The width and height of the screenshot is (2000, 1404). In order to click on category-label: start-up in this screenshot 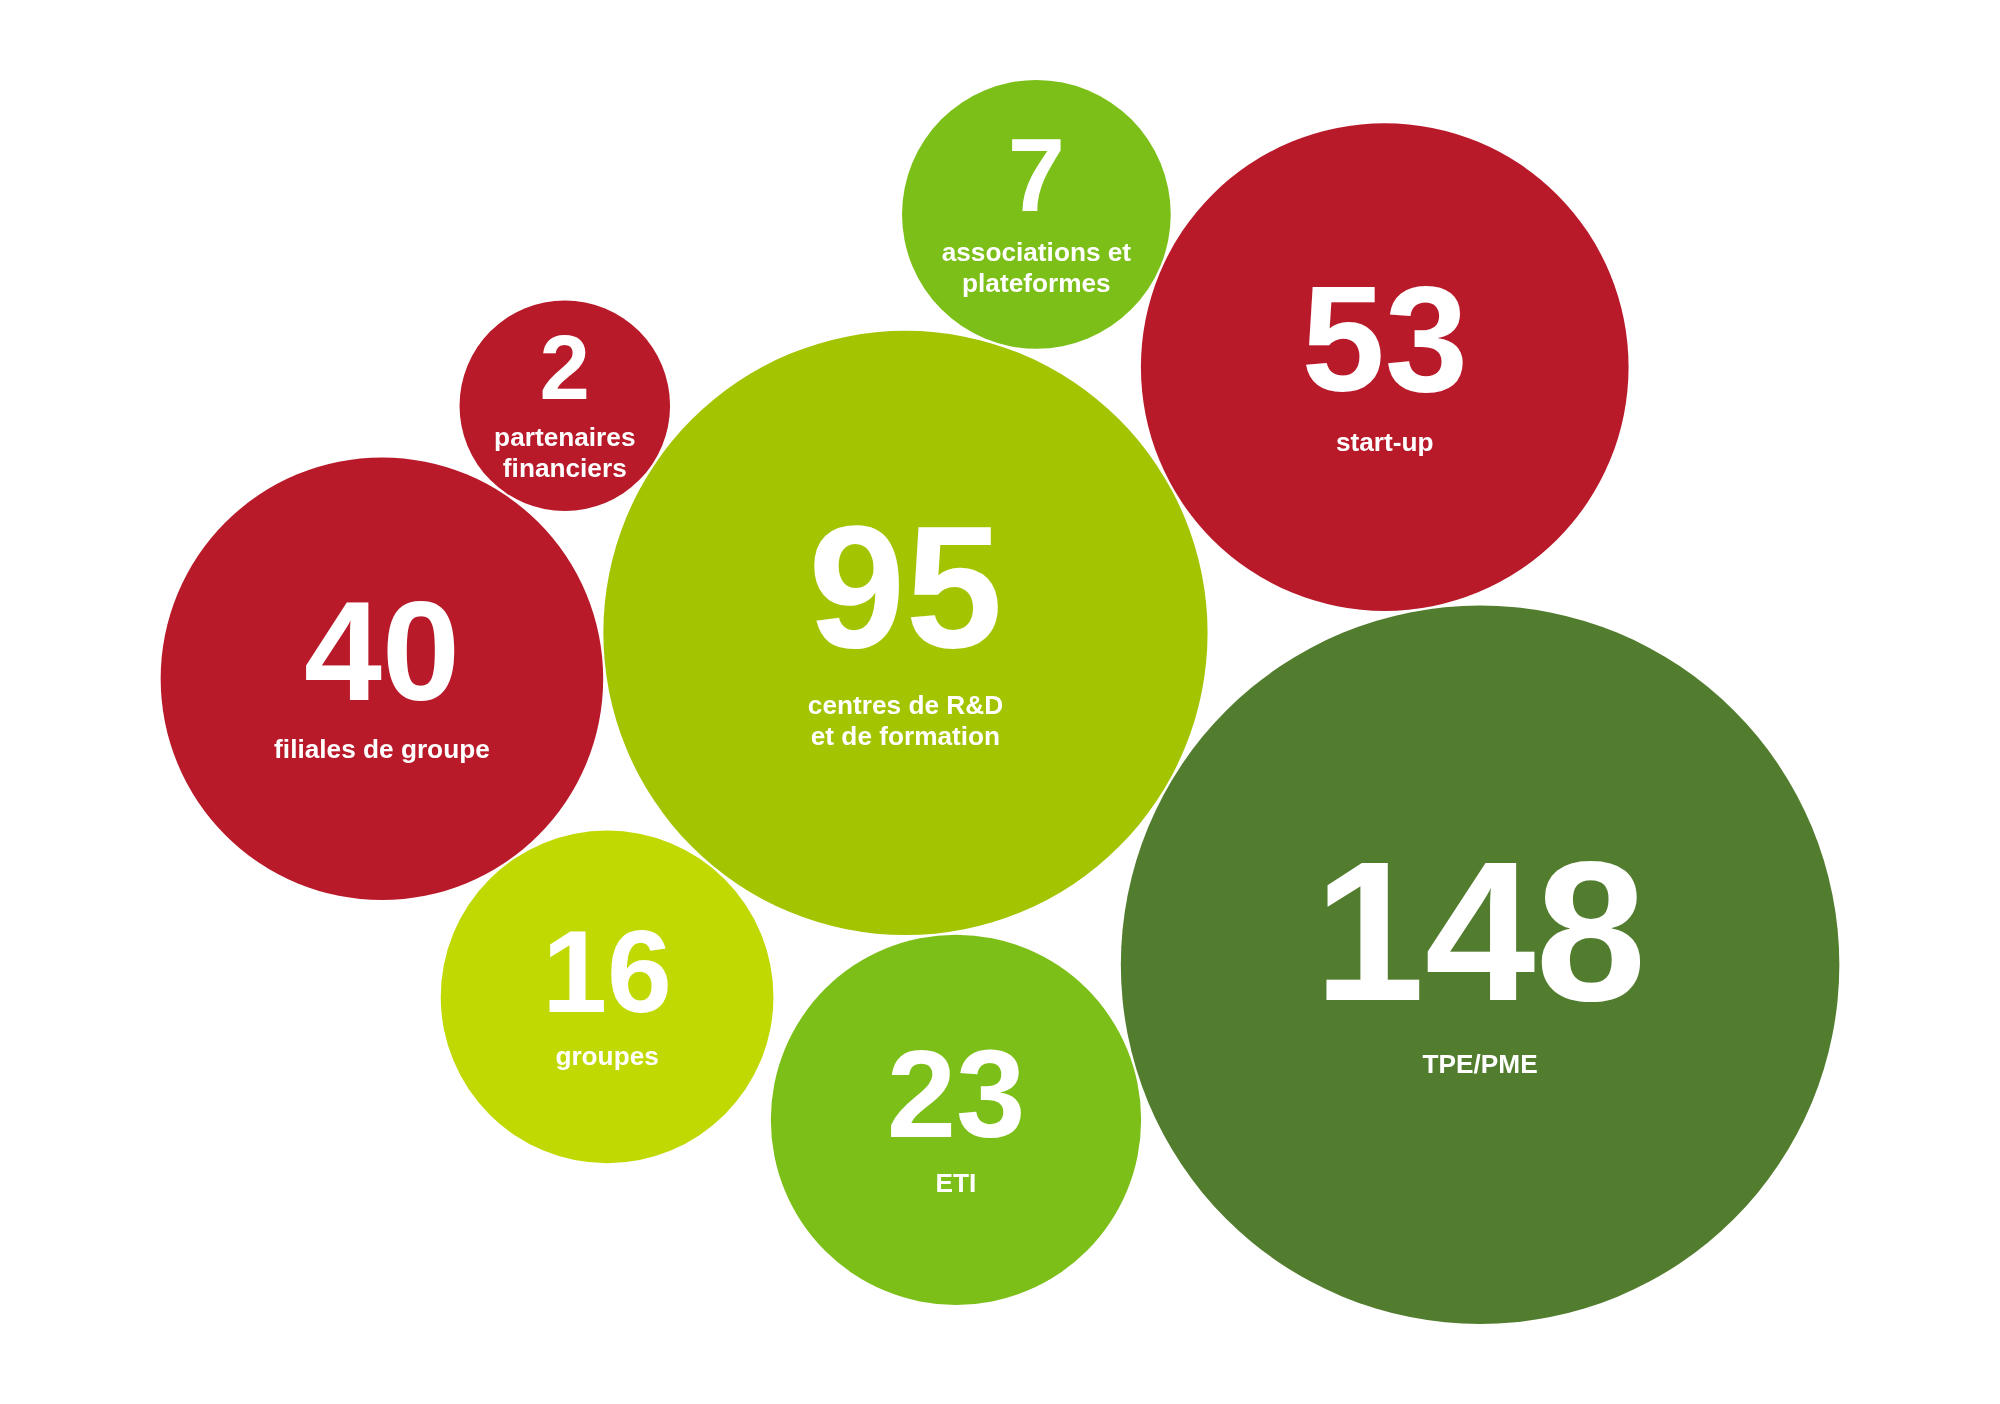, I will do `click(1384, 442)`.